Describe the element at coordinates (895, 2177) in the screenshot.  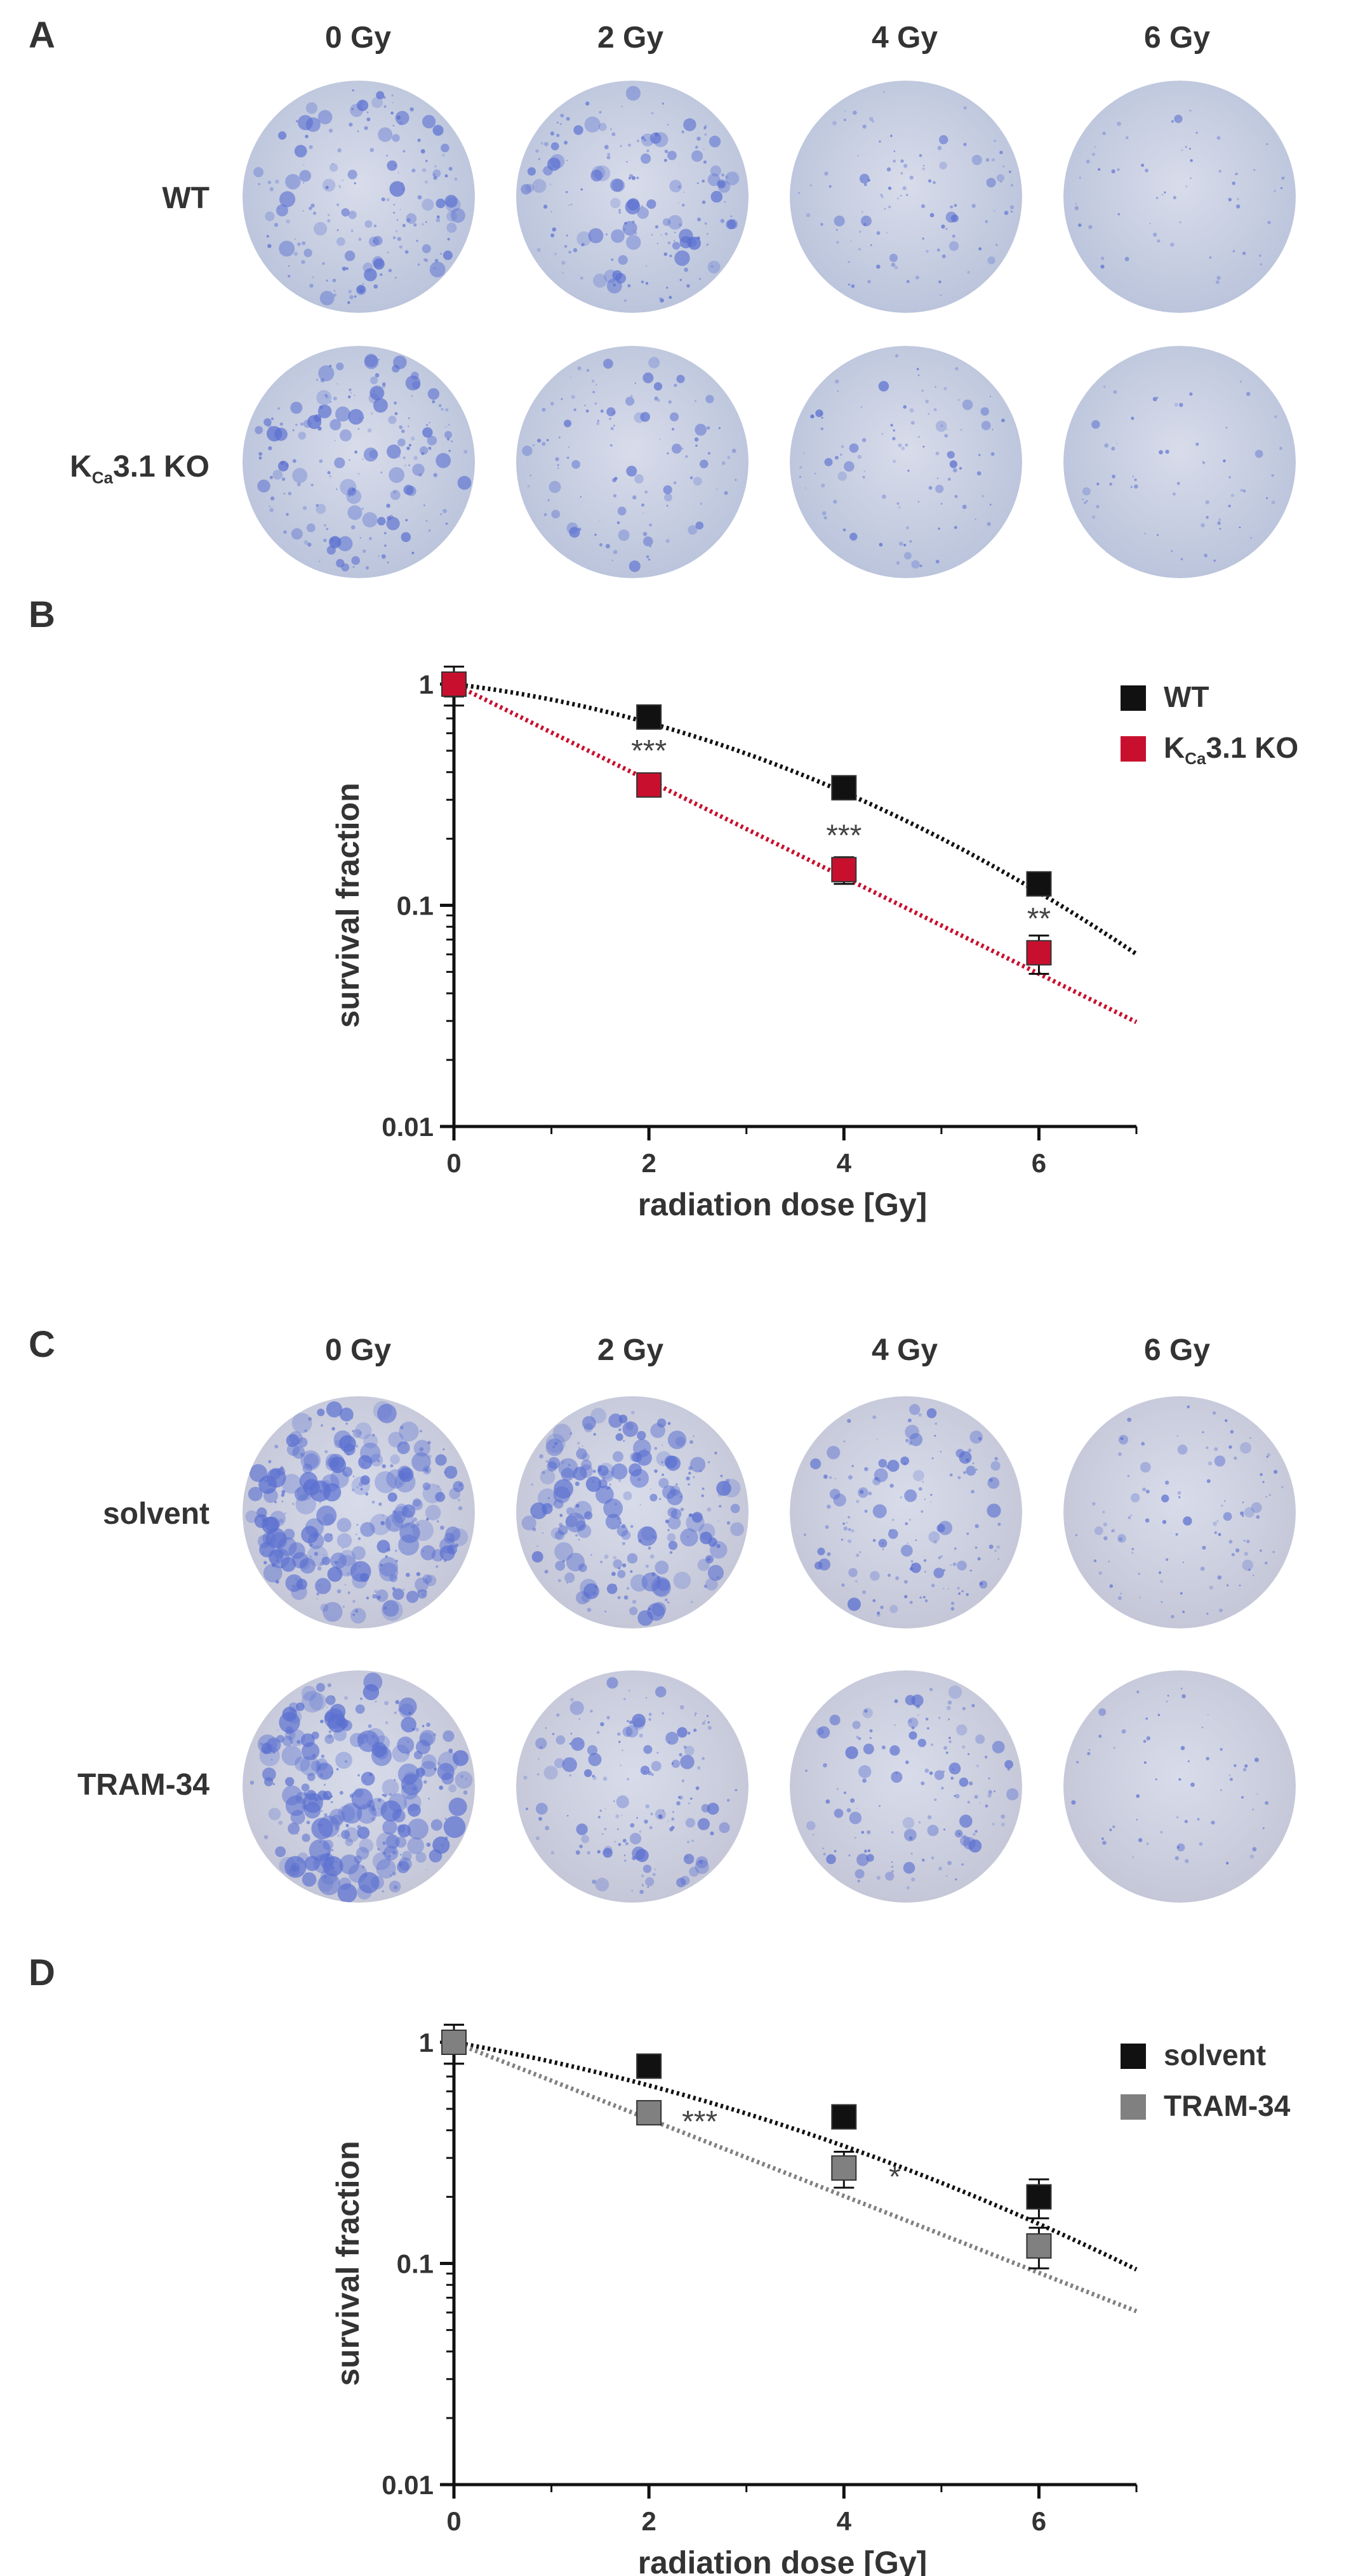
I see `significance-label: *` at that location.